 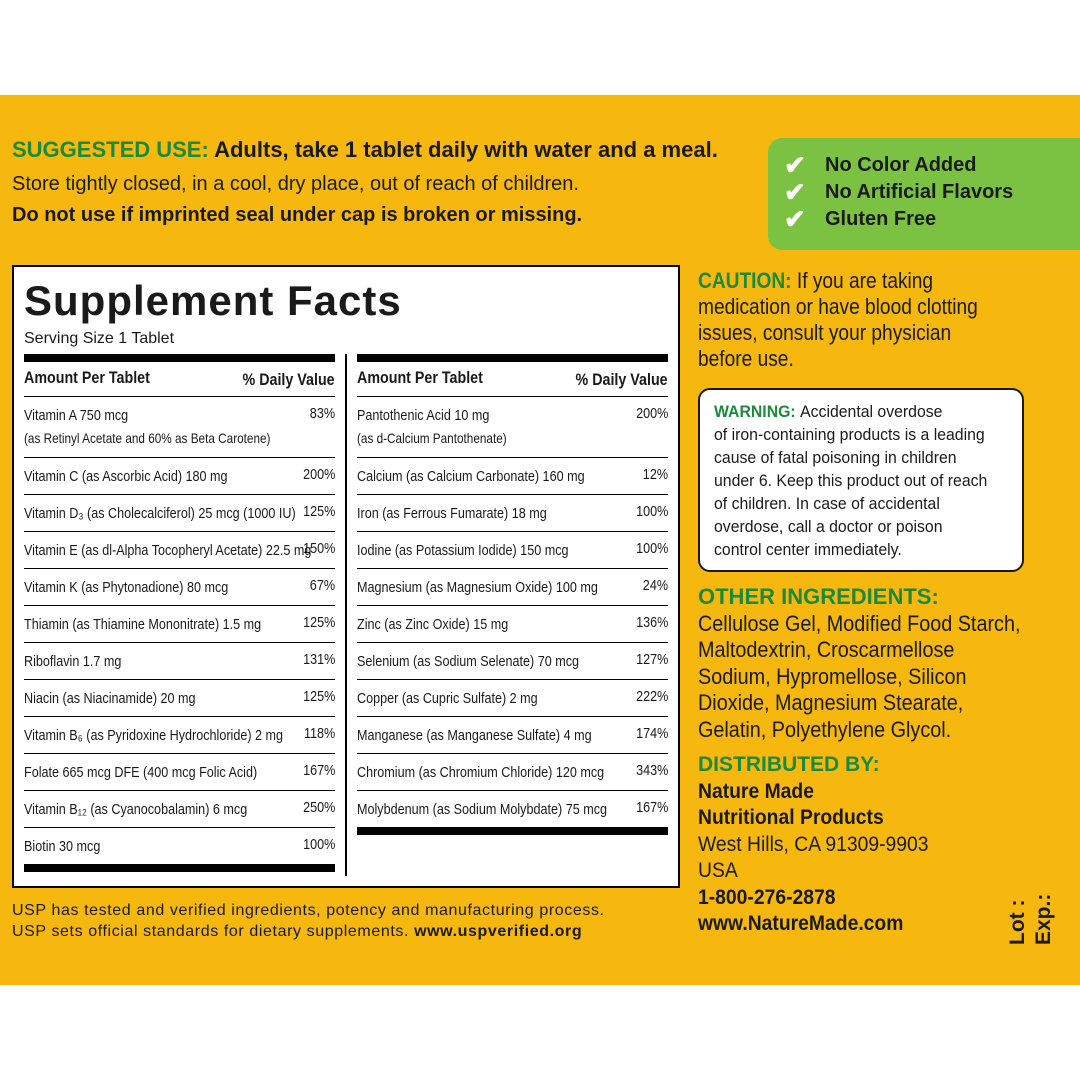 I want to click on text-line: Nutritional Products, so click(x=791, y=817).